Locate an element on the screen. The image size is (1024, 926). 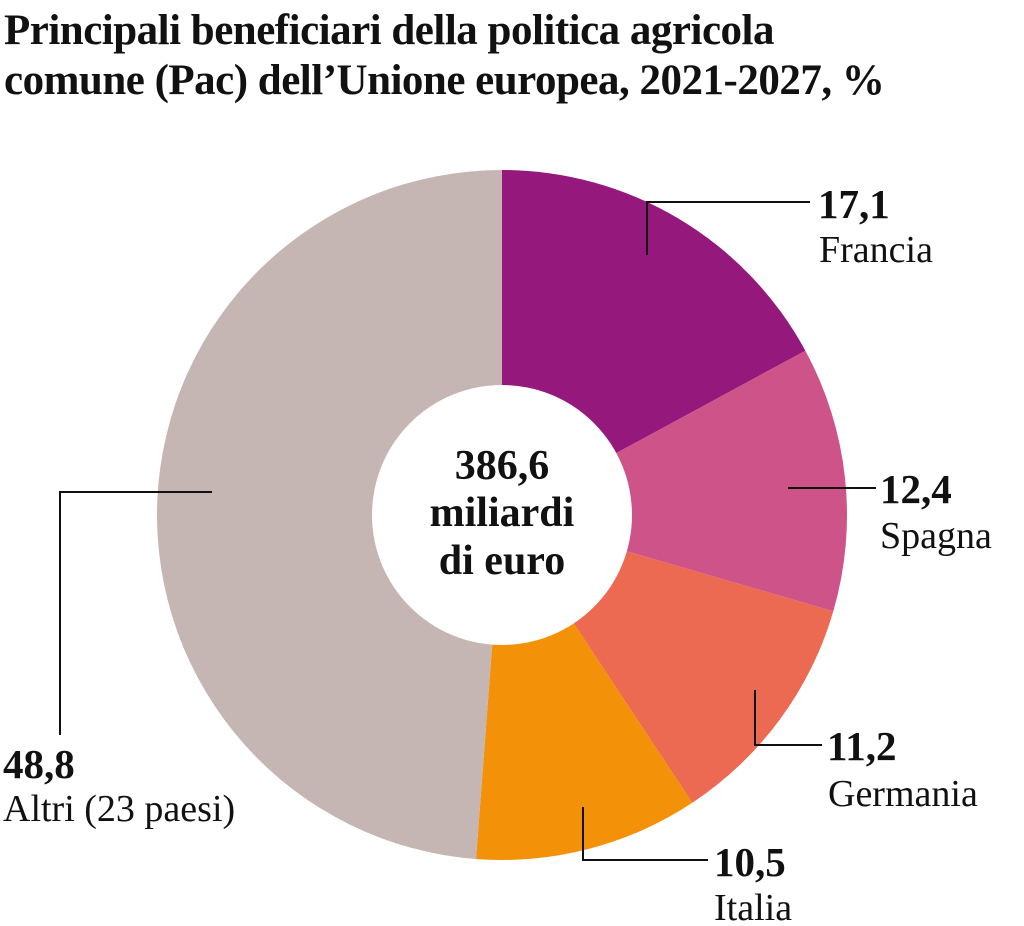
value-label-italia: 10,5 is located at coordinates (750, 862).